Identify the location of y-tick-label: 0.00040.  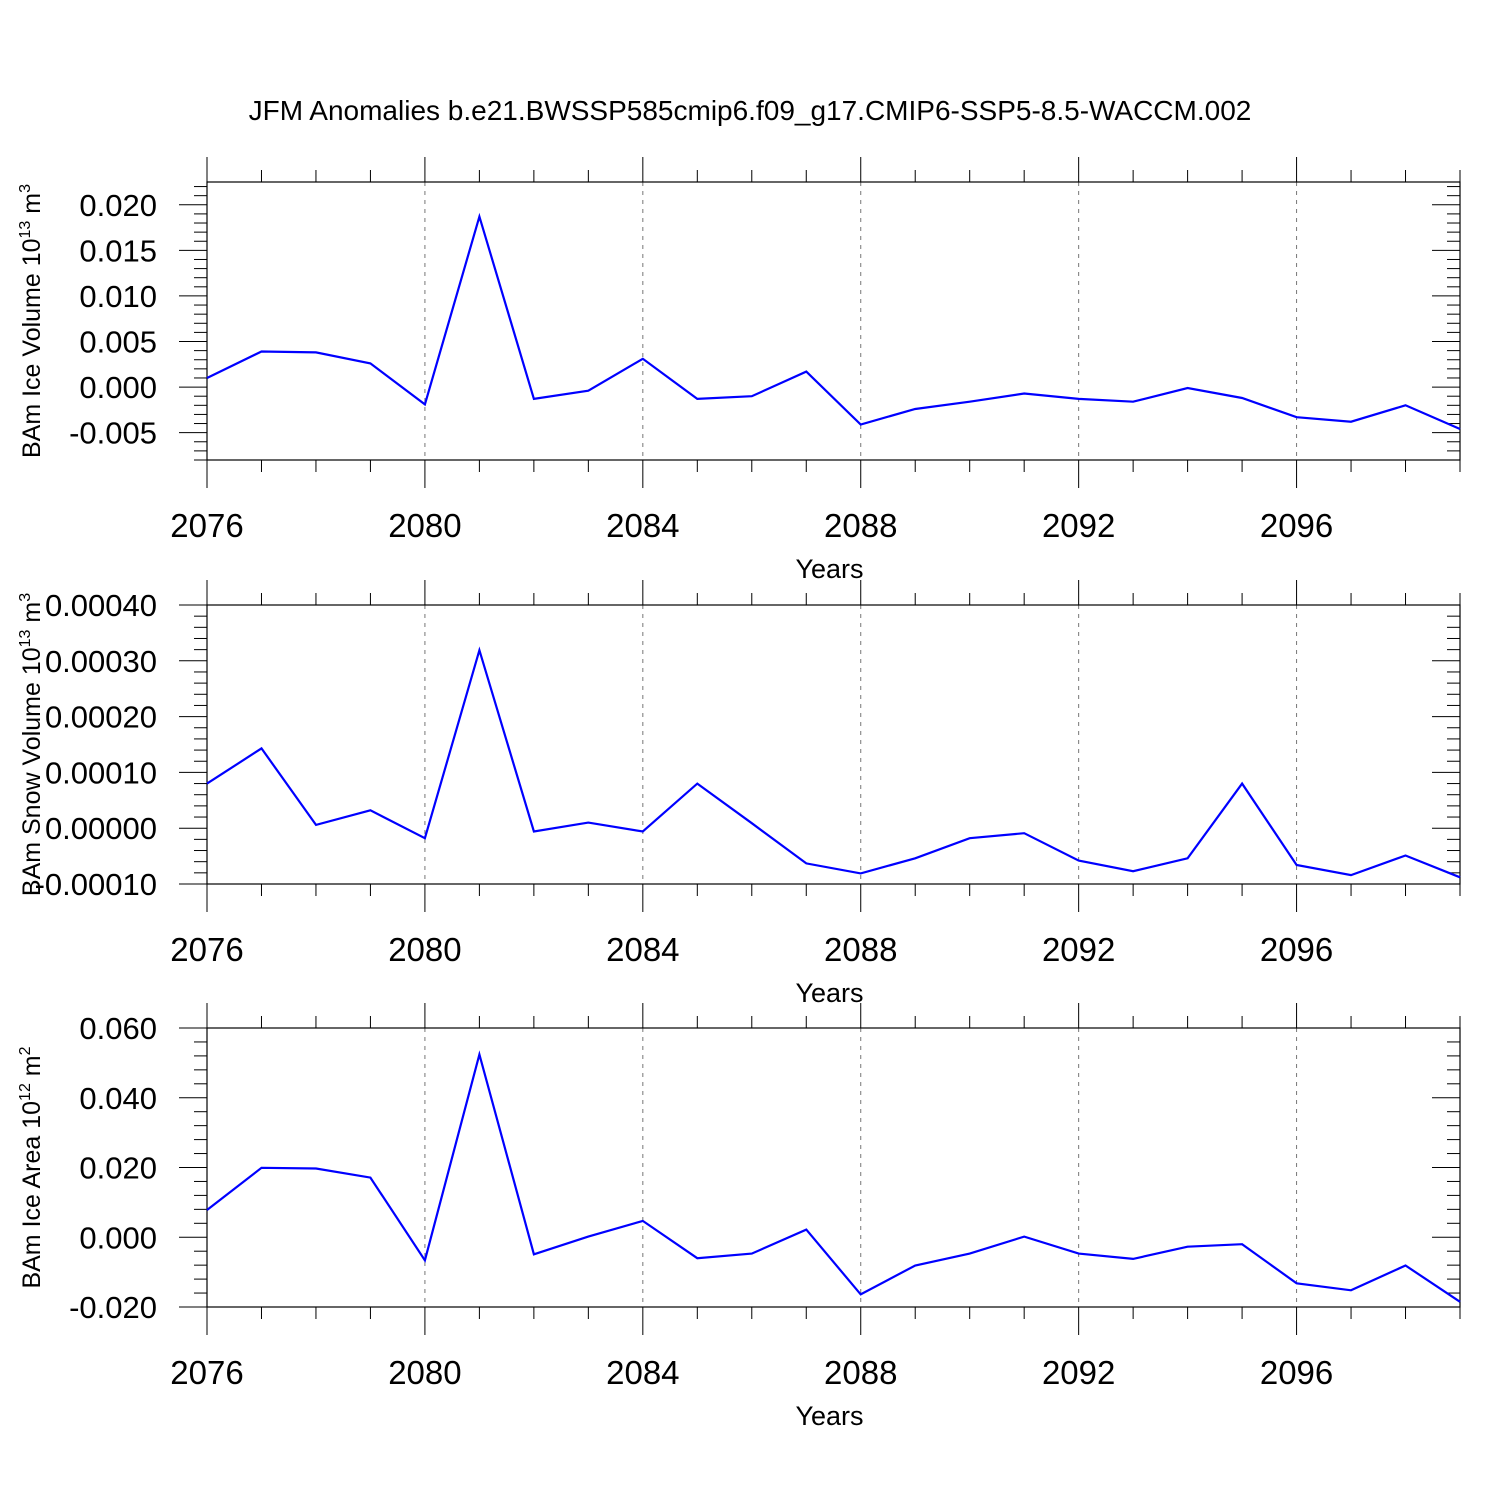
(101, 605).